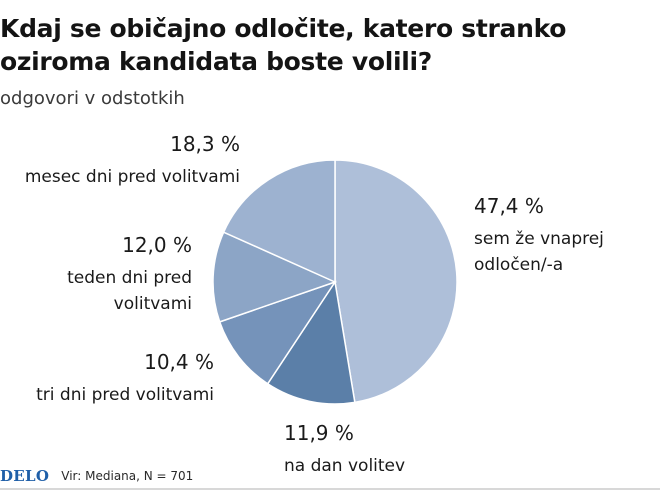 The image size is (660, 494). What do you see at coordinates (509, 206) in the screenshot?
I see `slice-value-label: 47,4 %` at bounding box center [509, 206].